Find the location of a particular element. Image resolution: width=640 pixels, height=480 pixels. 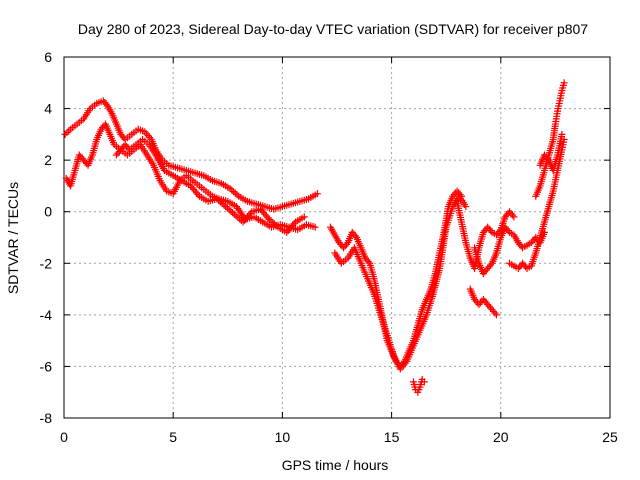

series-trace-d is located at coordinates (395, 278).